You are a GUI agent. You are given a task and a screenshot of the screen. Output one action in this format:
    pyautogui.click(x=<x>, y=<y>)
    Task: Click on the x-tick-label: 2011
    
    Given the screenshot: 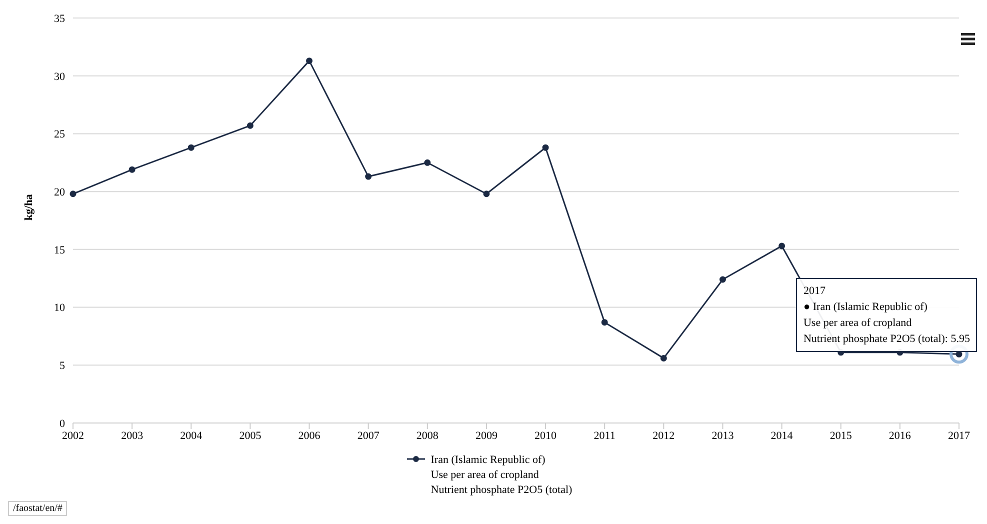 What is the action you would take?
    pyautogui.click(x=605, y=436)
    